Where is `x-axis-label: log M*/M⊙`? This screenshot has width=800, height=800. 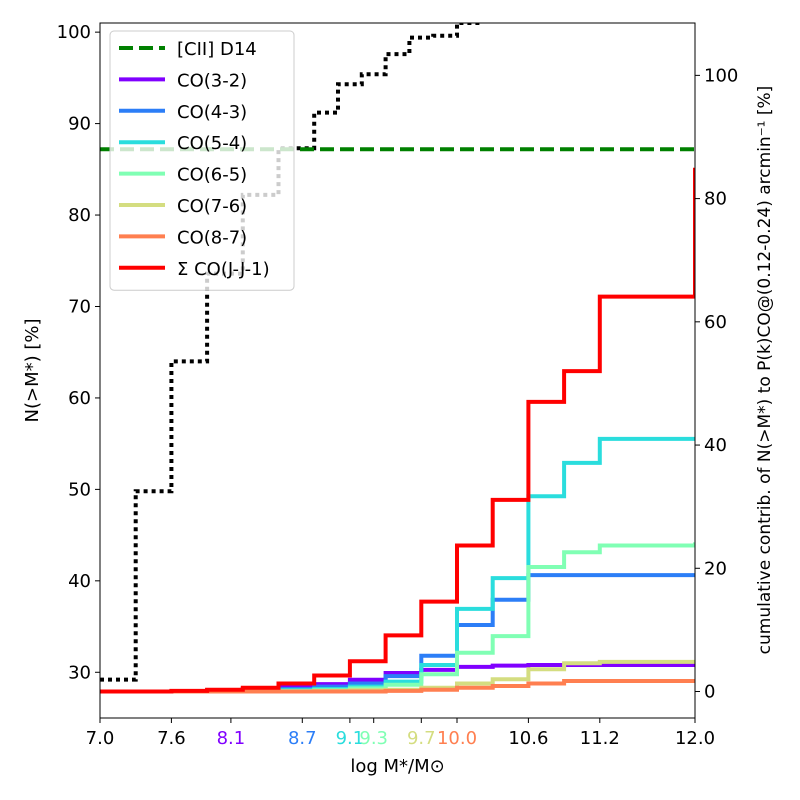 x-axis-label: log M*/M⊙ is located at coordinates (397, 766).